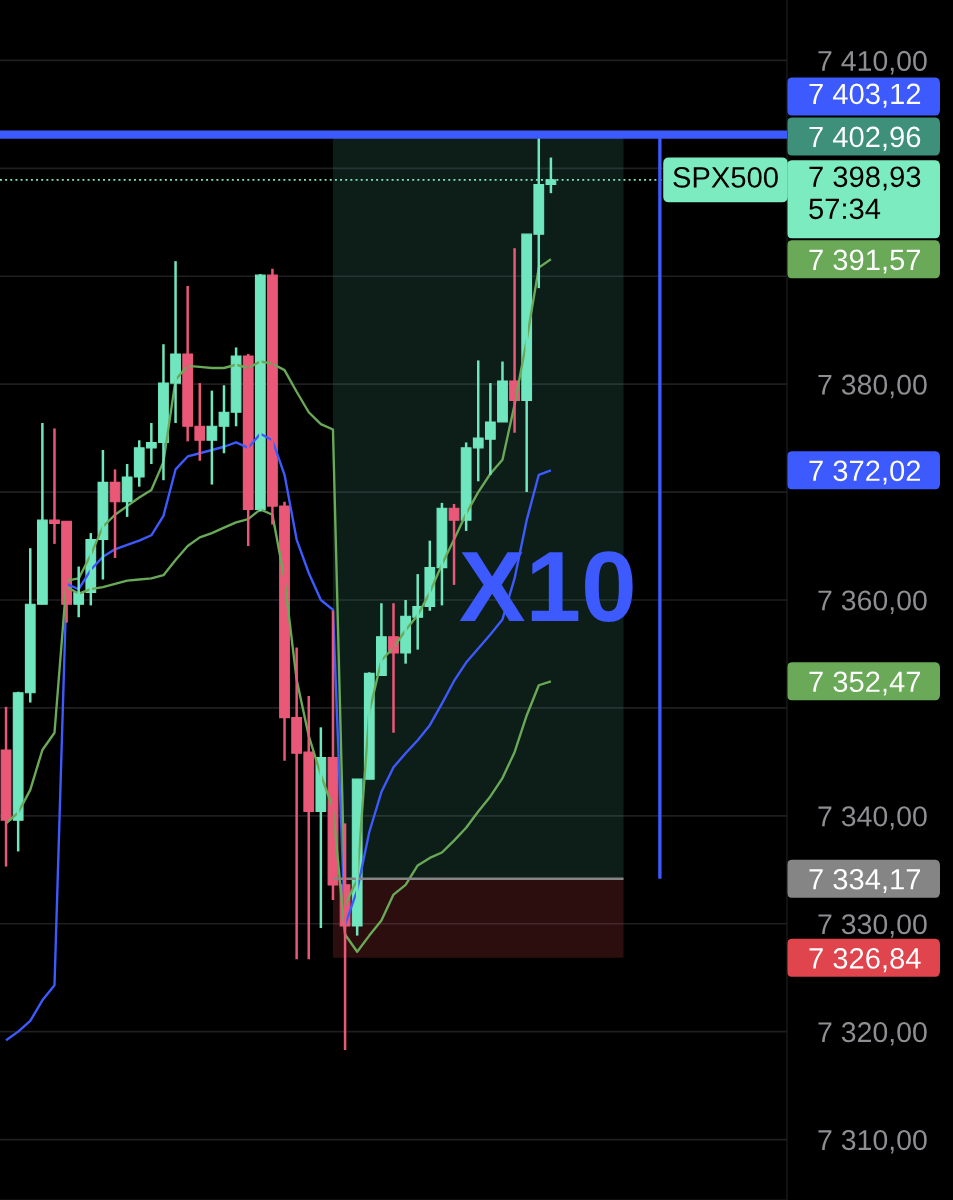 Image resolution: width=953 pixels, height=1200 pixels. I want to click on y-tick-label: 7 310,00, so click(872, 1142).